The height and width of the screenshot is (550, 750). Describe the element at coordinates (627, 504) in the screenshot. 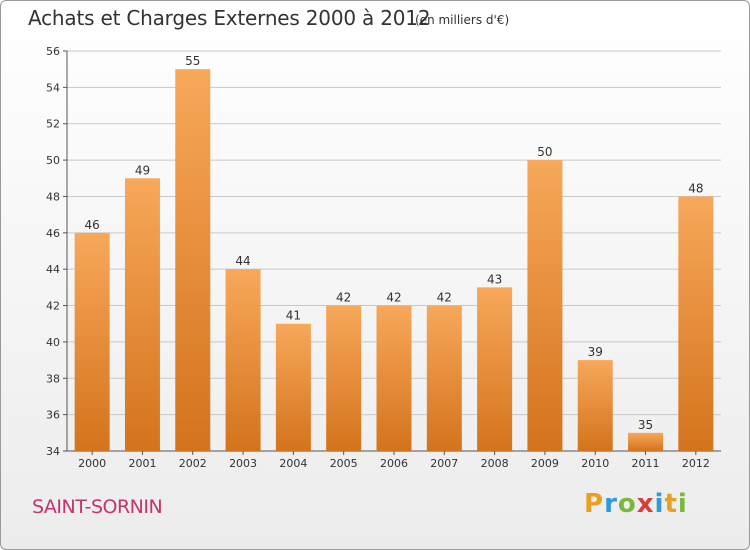

I see `logo-letter: o` at that location.